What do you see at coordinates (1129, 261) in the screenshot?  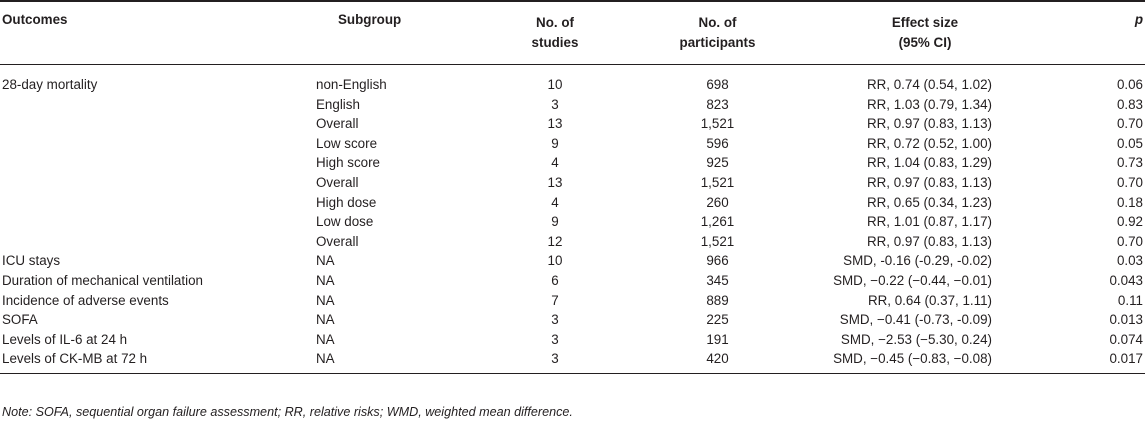 I see `cell-p-value: 0.03` at bounding box center [1129, 261].